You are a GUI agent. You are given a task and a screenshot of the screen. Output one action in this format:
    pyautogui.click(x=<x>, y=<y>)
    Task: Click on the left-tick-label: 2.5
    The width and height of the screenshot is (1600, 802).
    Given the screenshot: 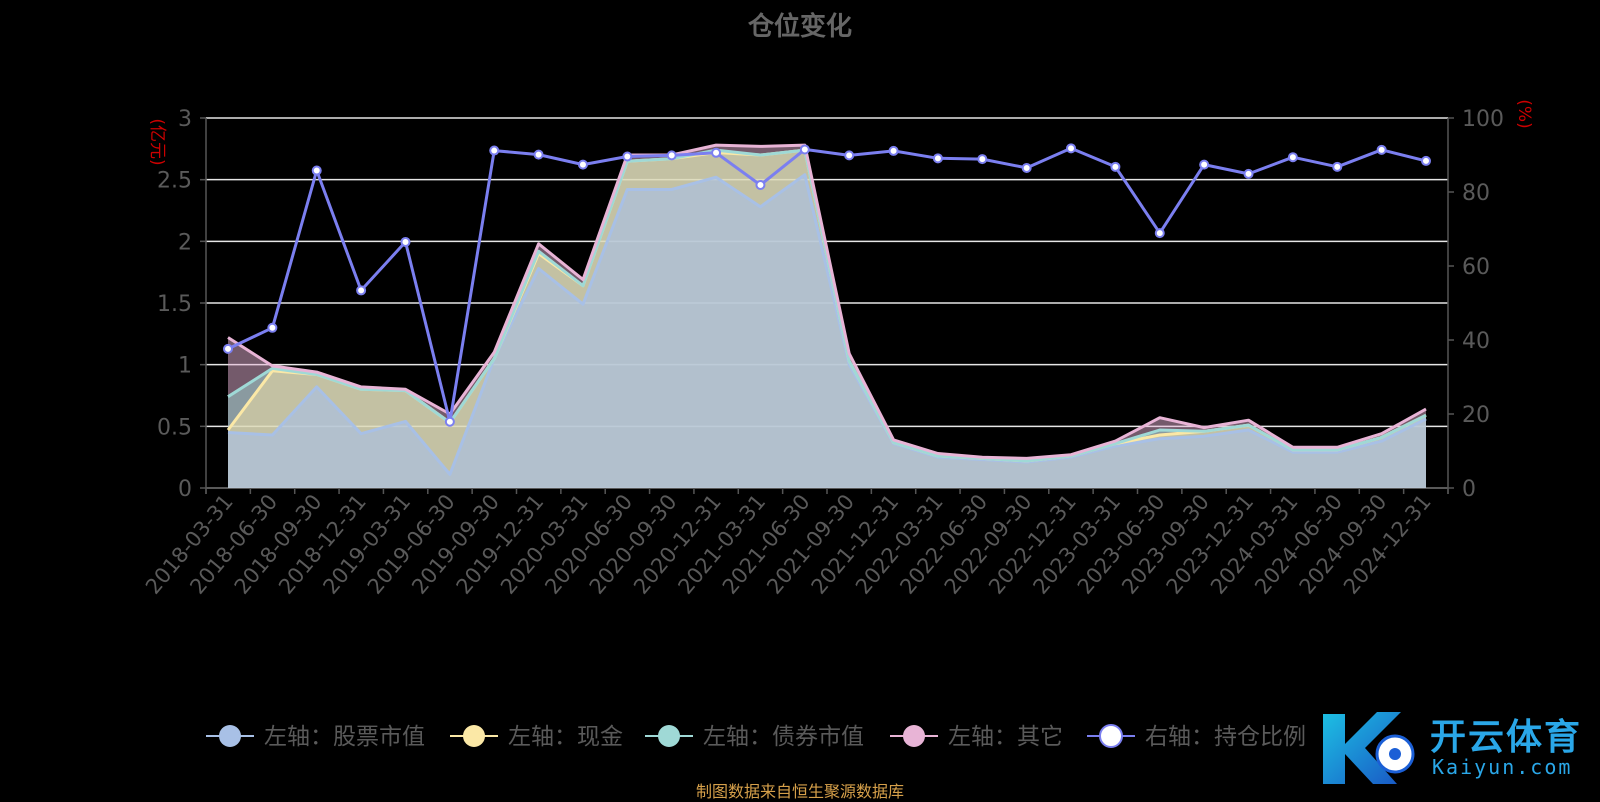 What is the action you would take?
    pyautogui.click(x=174, y=181)
    